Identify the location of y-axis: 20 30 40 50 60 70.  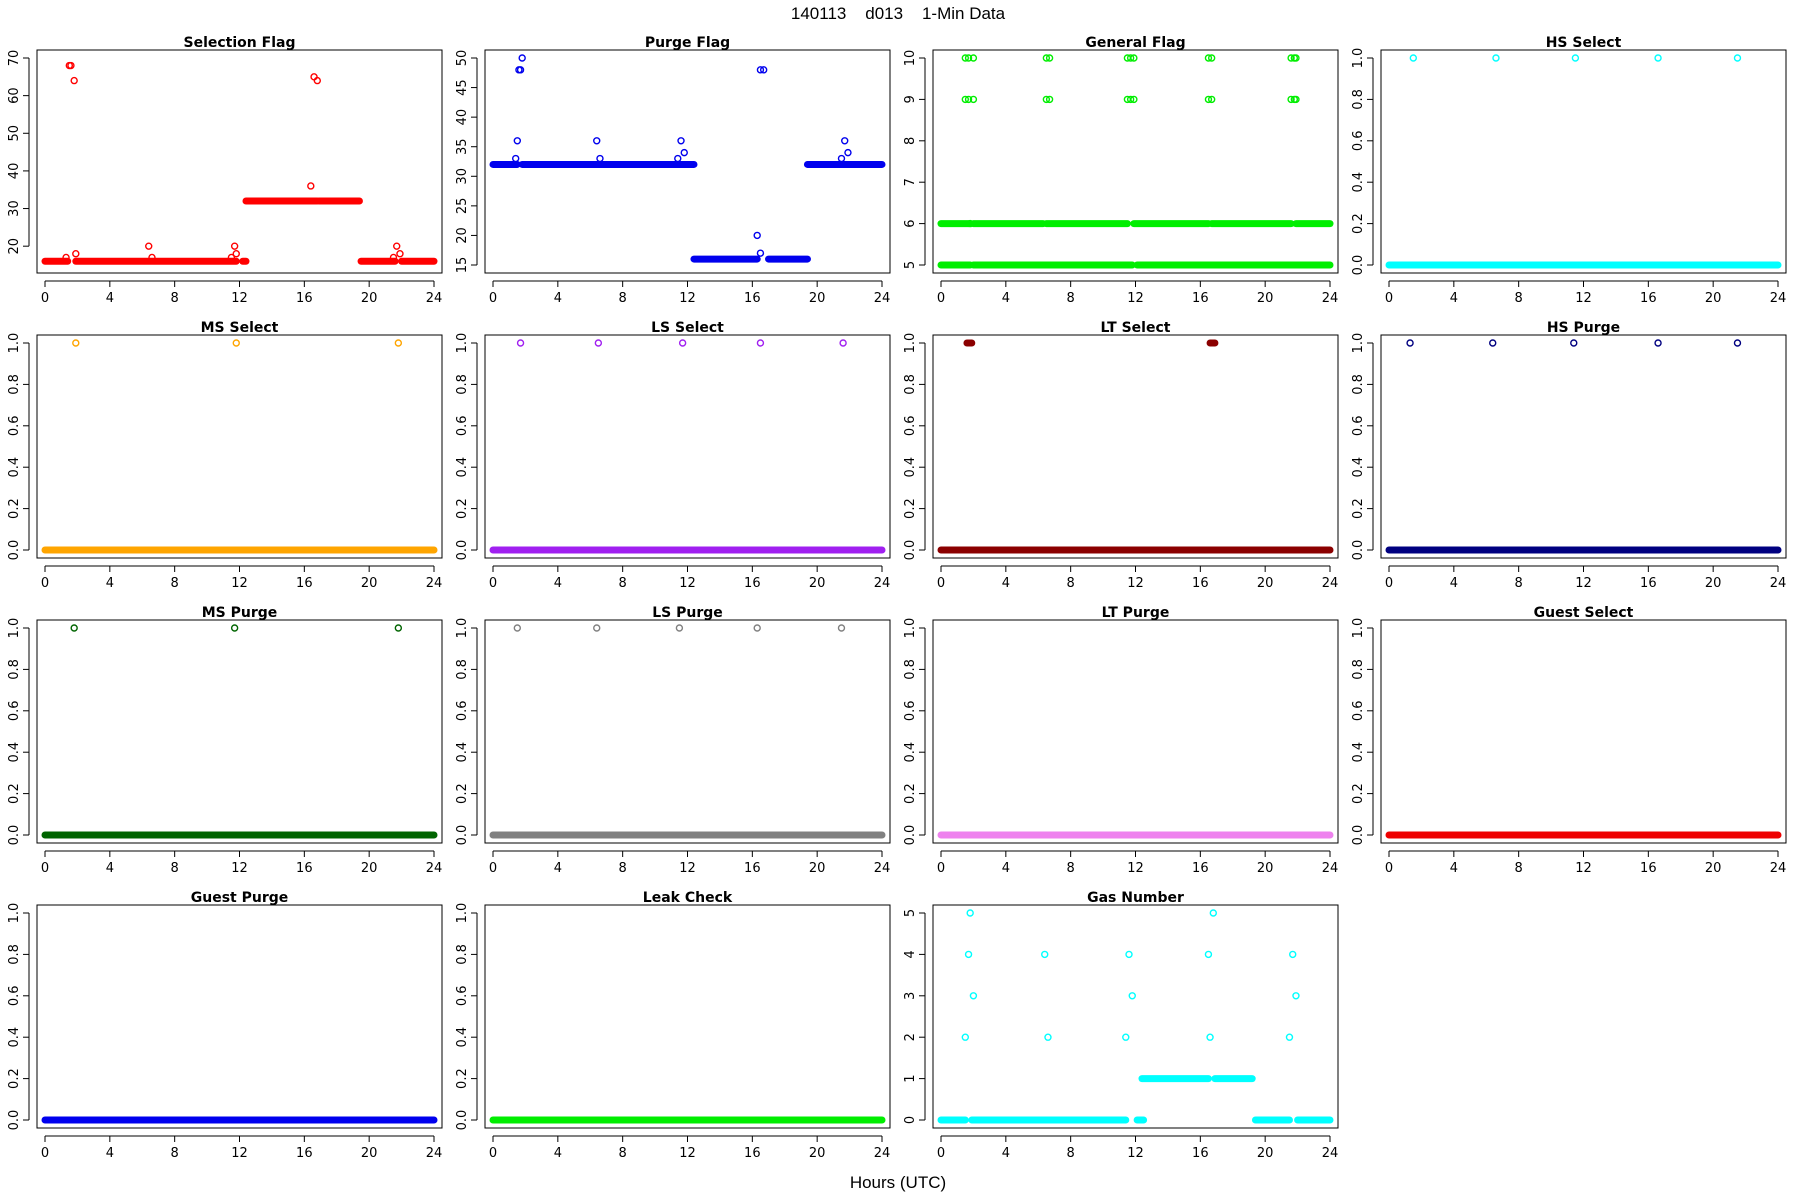
(18, 152).